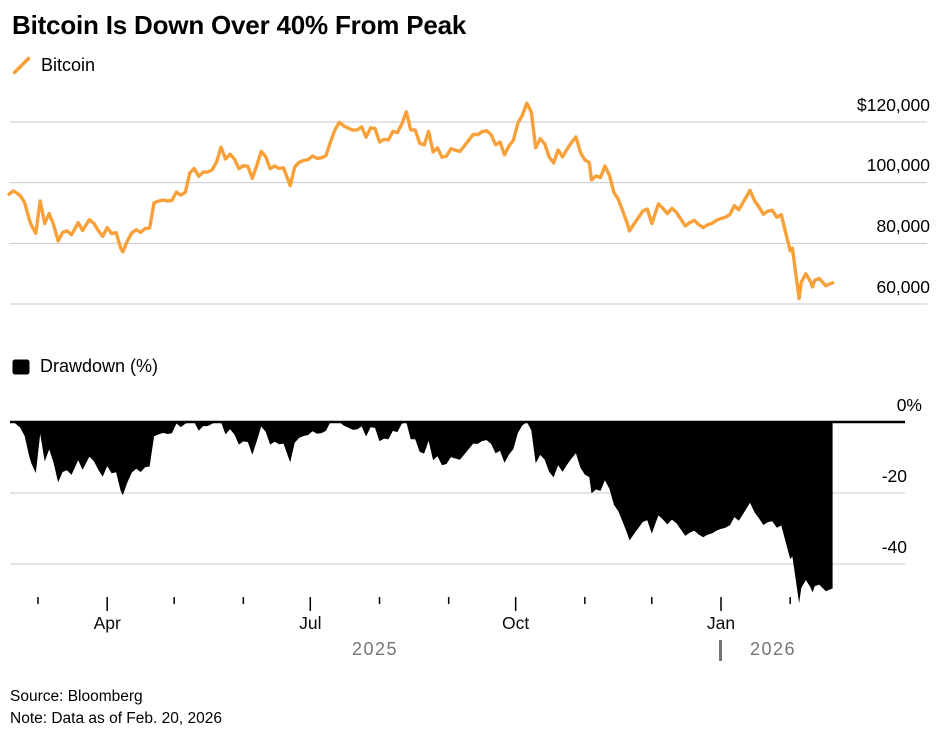  Describe the element at coordinates (99, 366) in the screenshot. I see `legend-drawdown-label: Drawdown (%)` at that location.